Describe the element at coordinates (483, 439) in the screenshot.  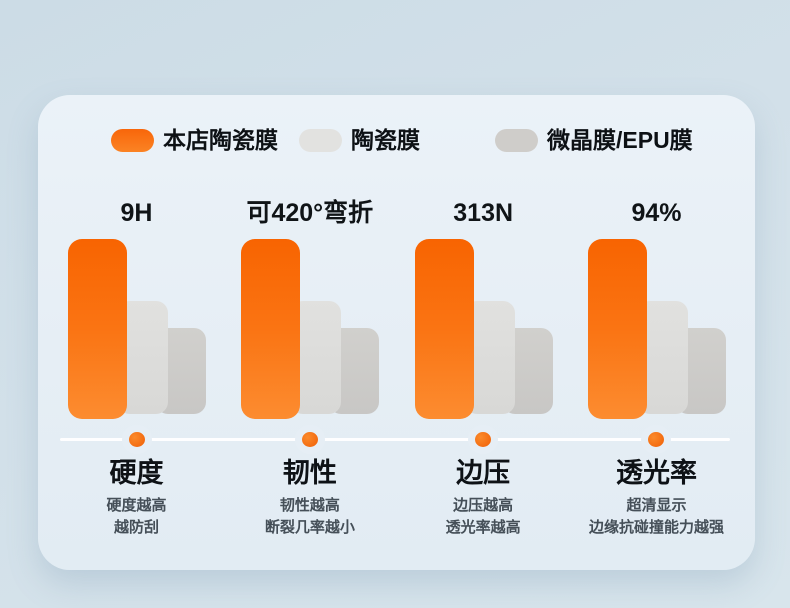
I see `axis-dot-edge-pressure` at that location.